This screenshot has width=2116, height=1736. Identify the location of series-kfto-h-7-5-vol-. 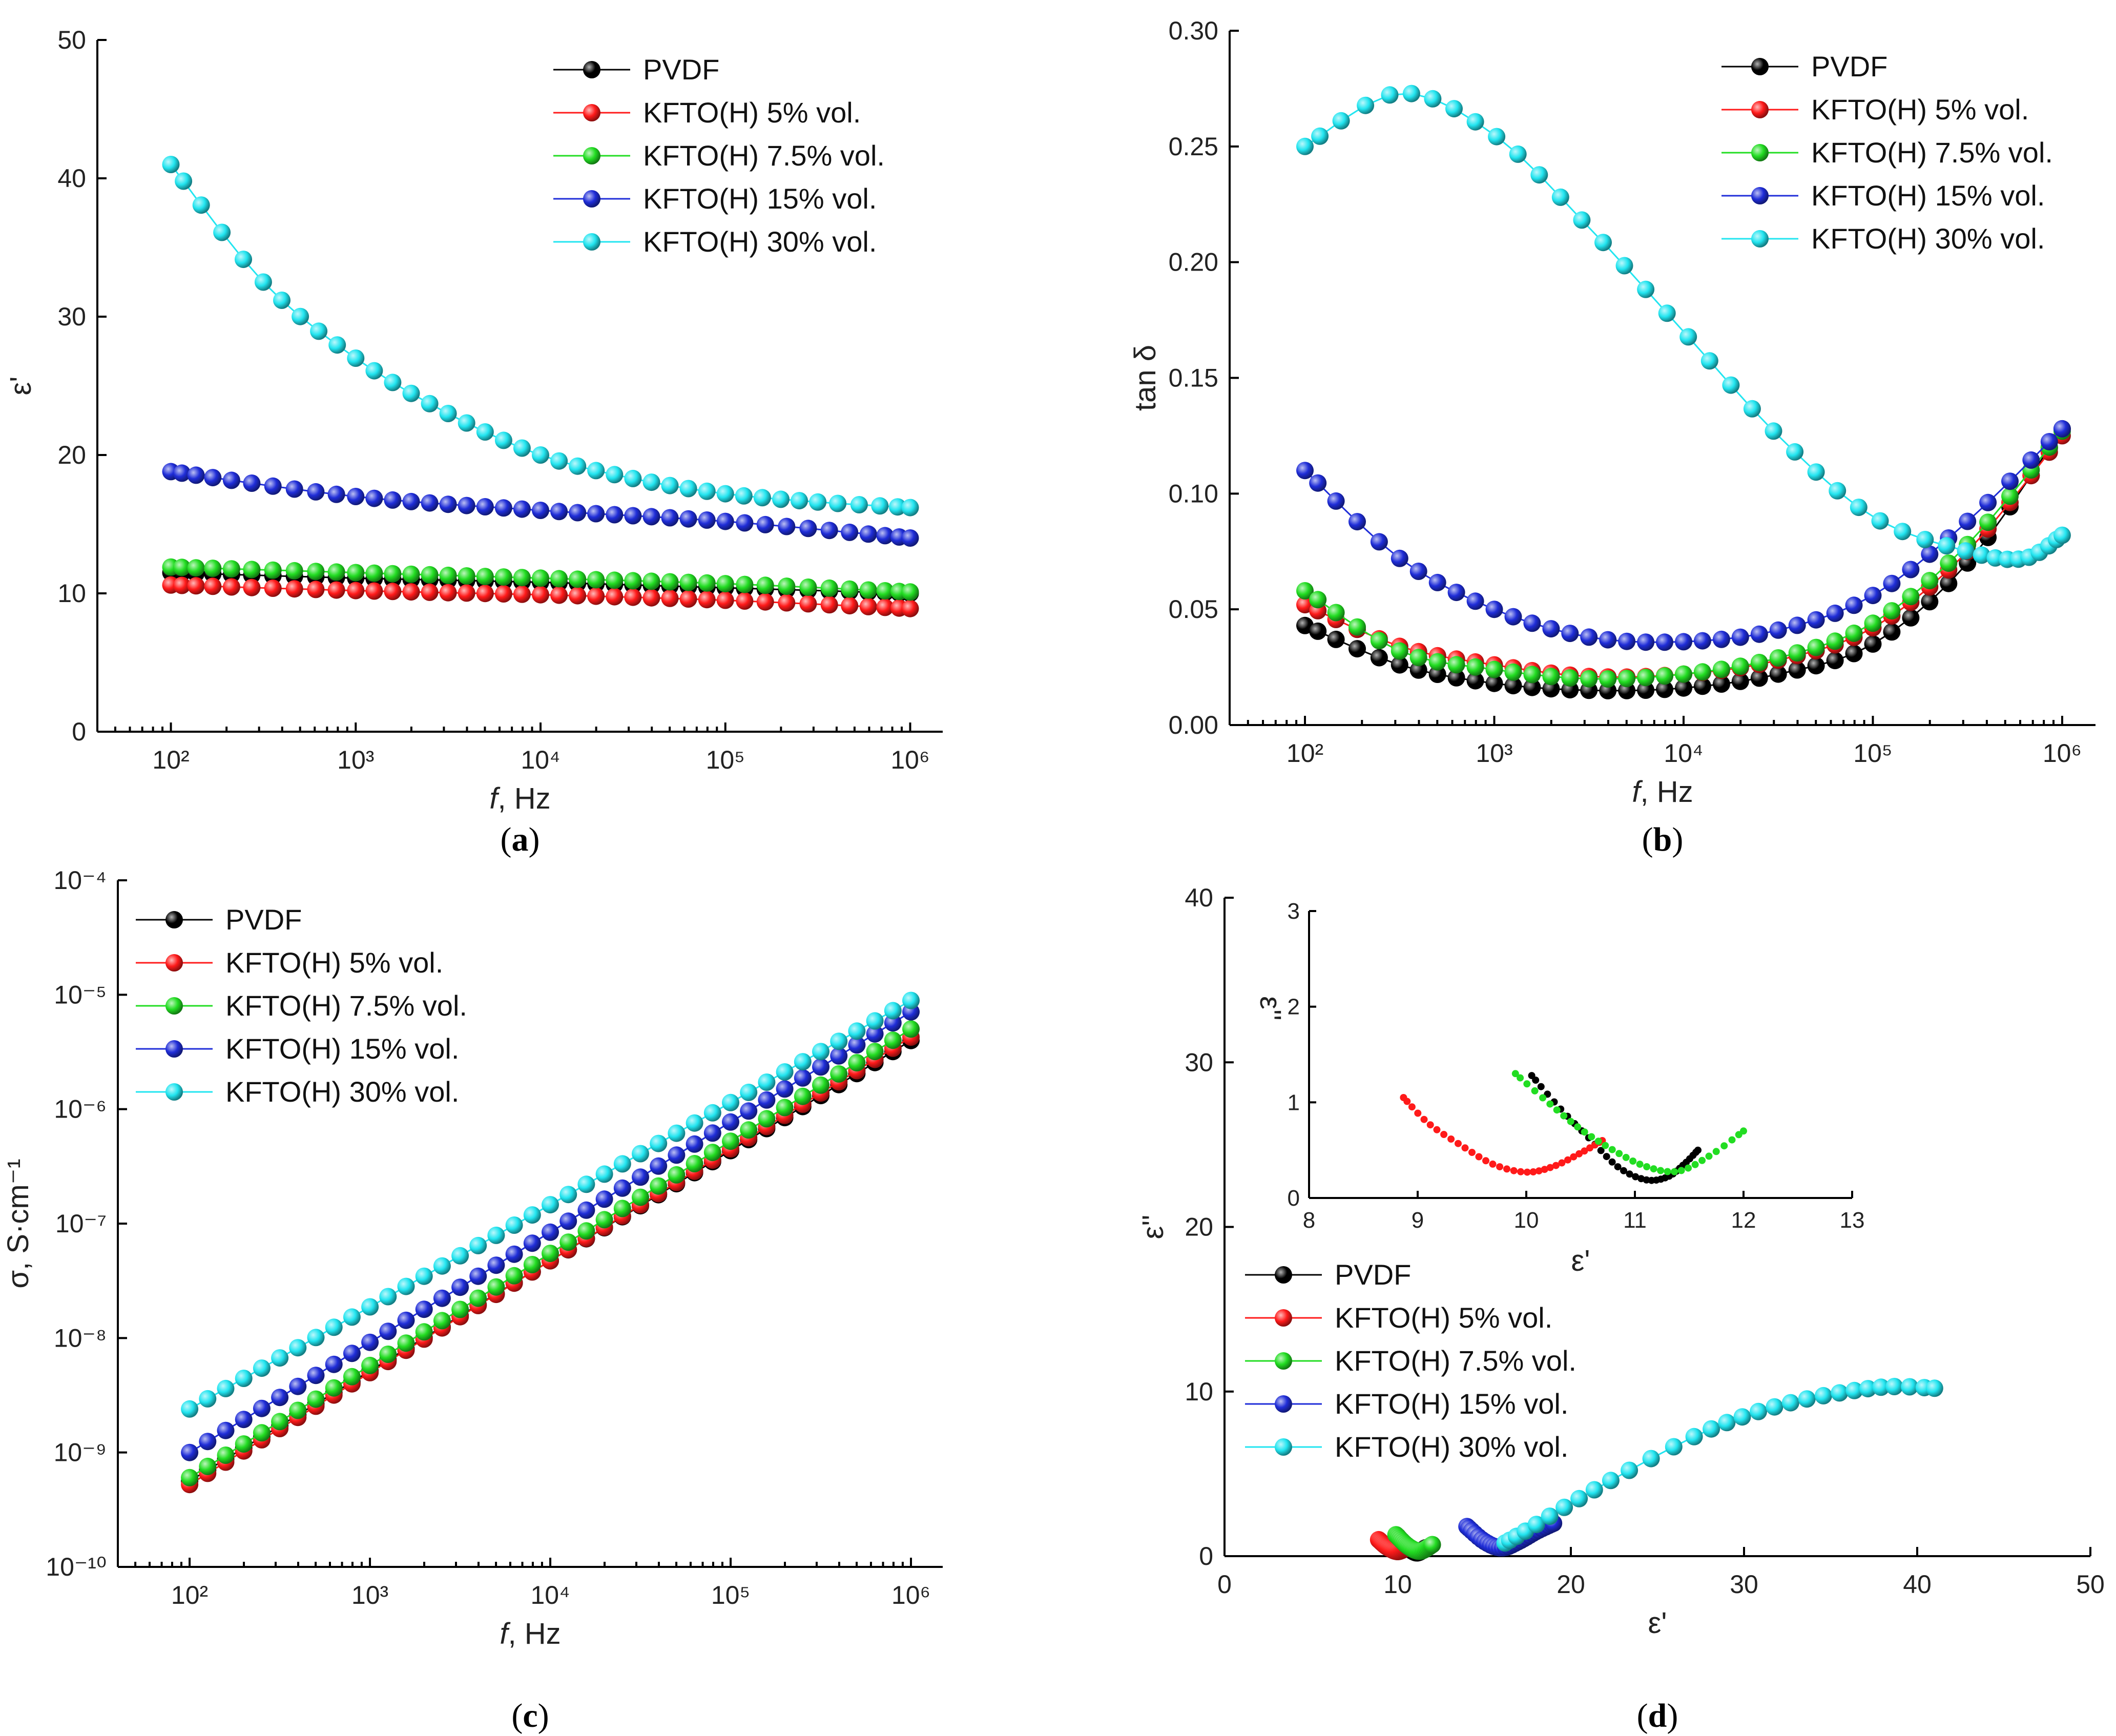
(1414, 1543).